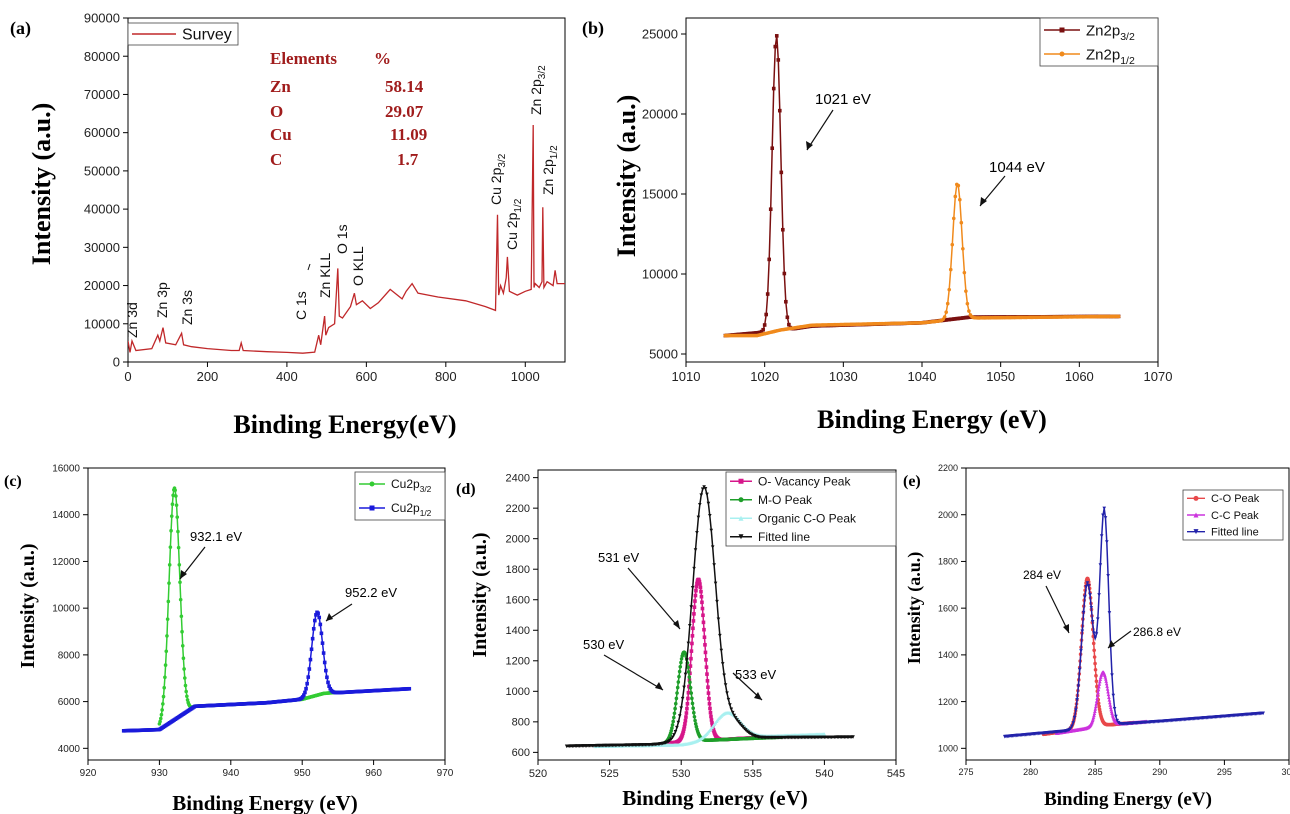  Describe the element at coordinates (948, 515) in the screenshot. I see `y-tick-label: 2000` at that location.